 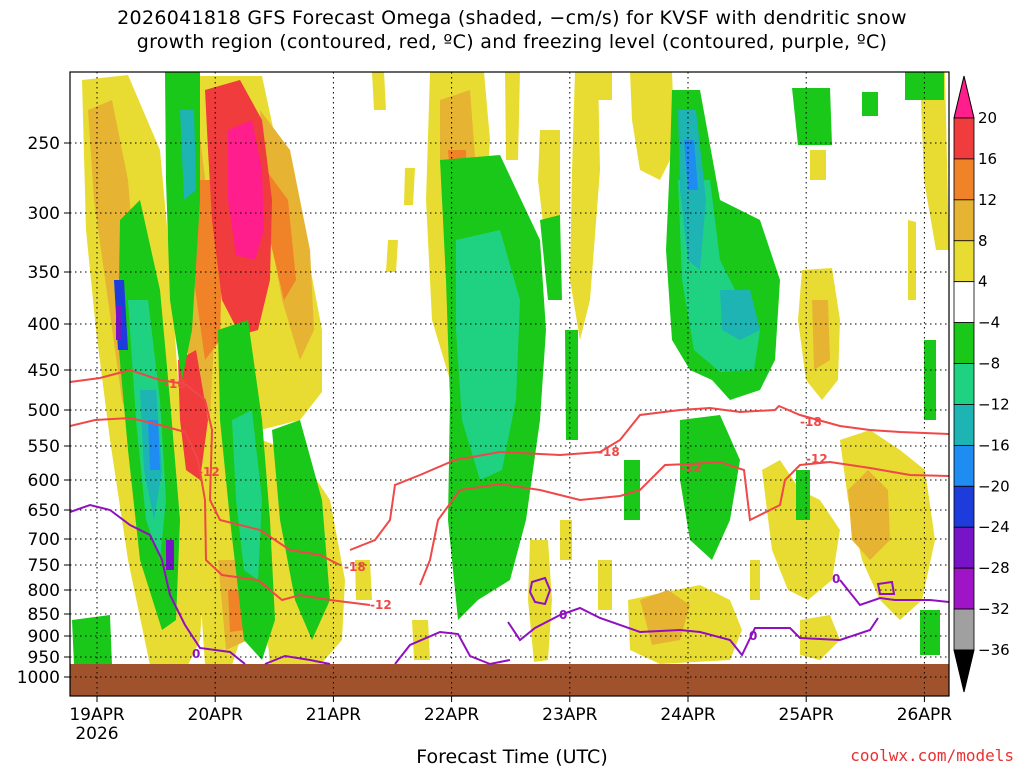 I want to click on ground-layer, so click(x=509, y=680).